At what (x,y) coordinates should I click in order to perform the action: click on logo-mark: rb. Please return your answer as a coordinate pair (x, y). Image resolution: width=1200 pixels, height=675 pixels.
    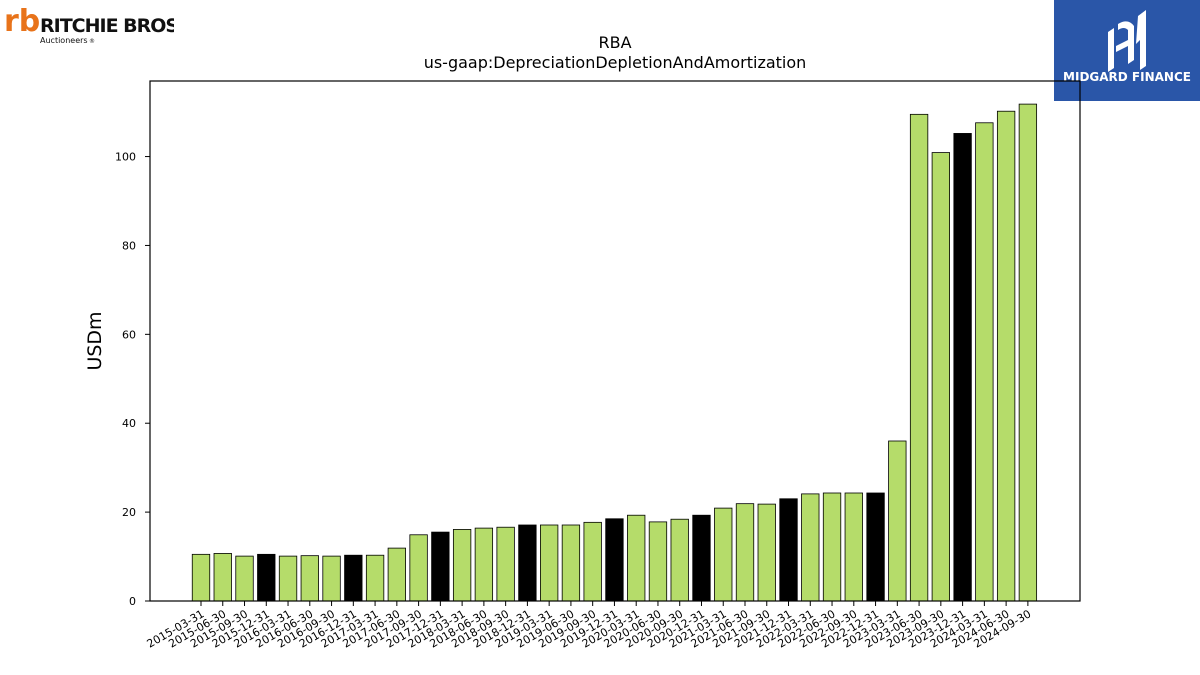
    Looking at the image, I should click on (22, 21).